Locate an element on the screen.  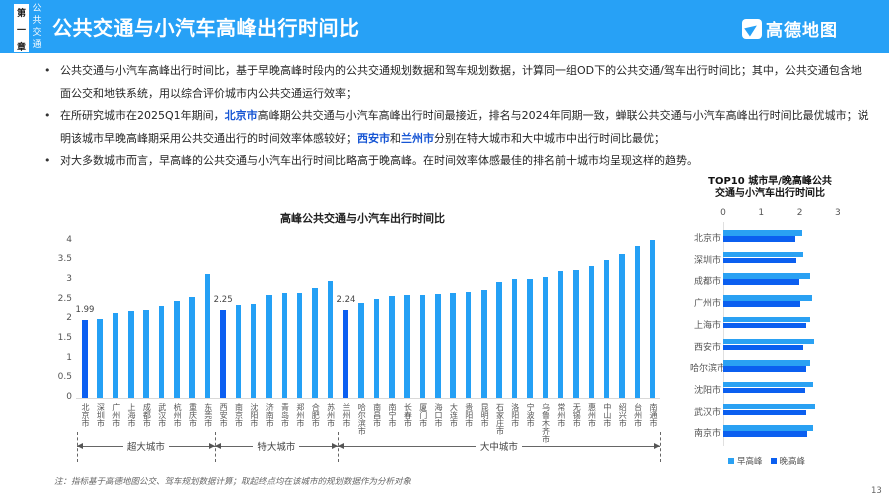
bar-海口市 is located at coordinates (438, 346).